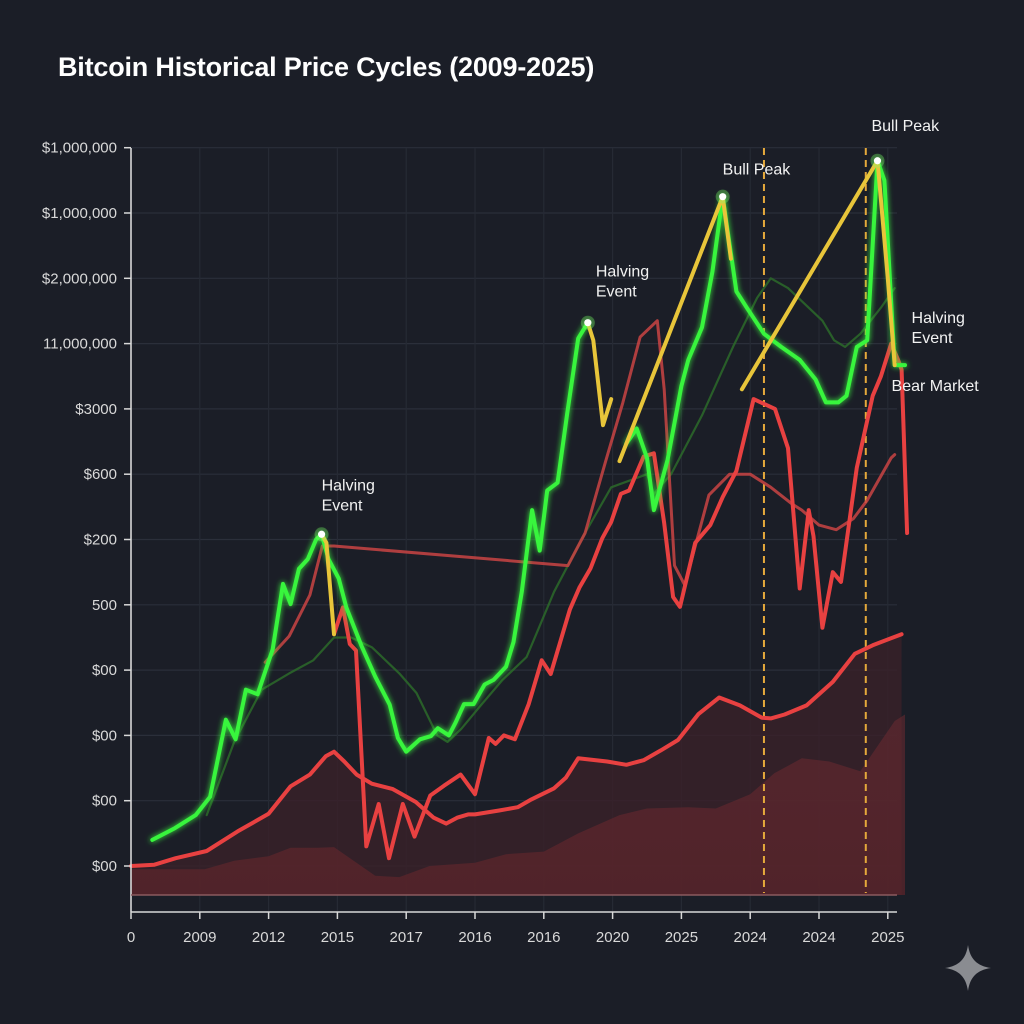 The width and height of the screenshot is (1024, 1024). What do you see at coordinates (406, 937) in the screenshot?
I see `x-tick-label: 2017` at bounding box center [406, 937].